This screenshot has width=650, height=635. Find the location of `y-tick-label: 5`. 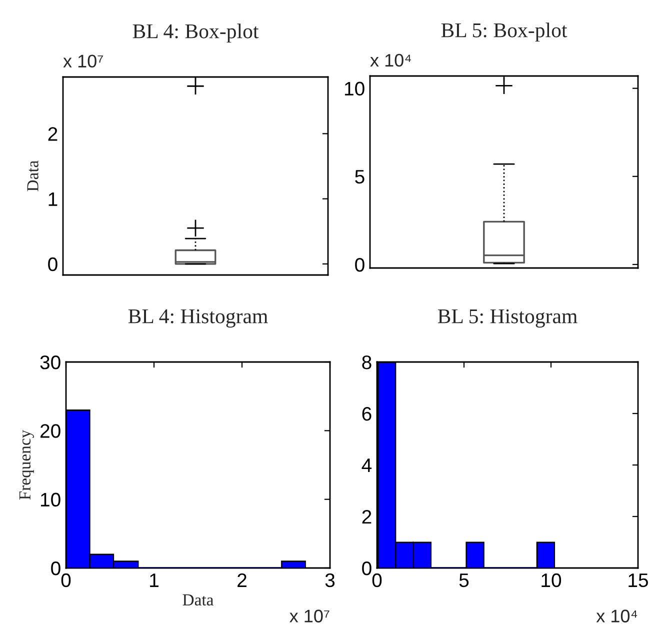

y-tick-label: 5 is located at coordinates (359, 177).